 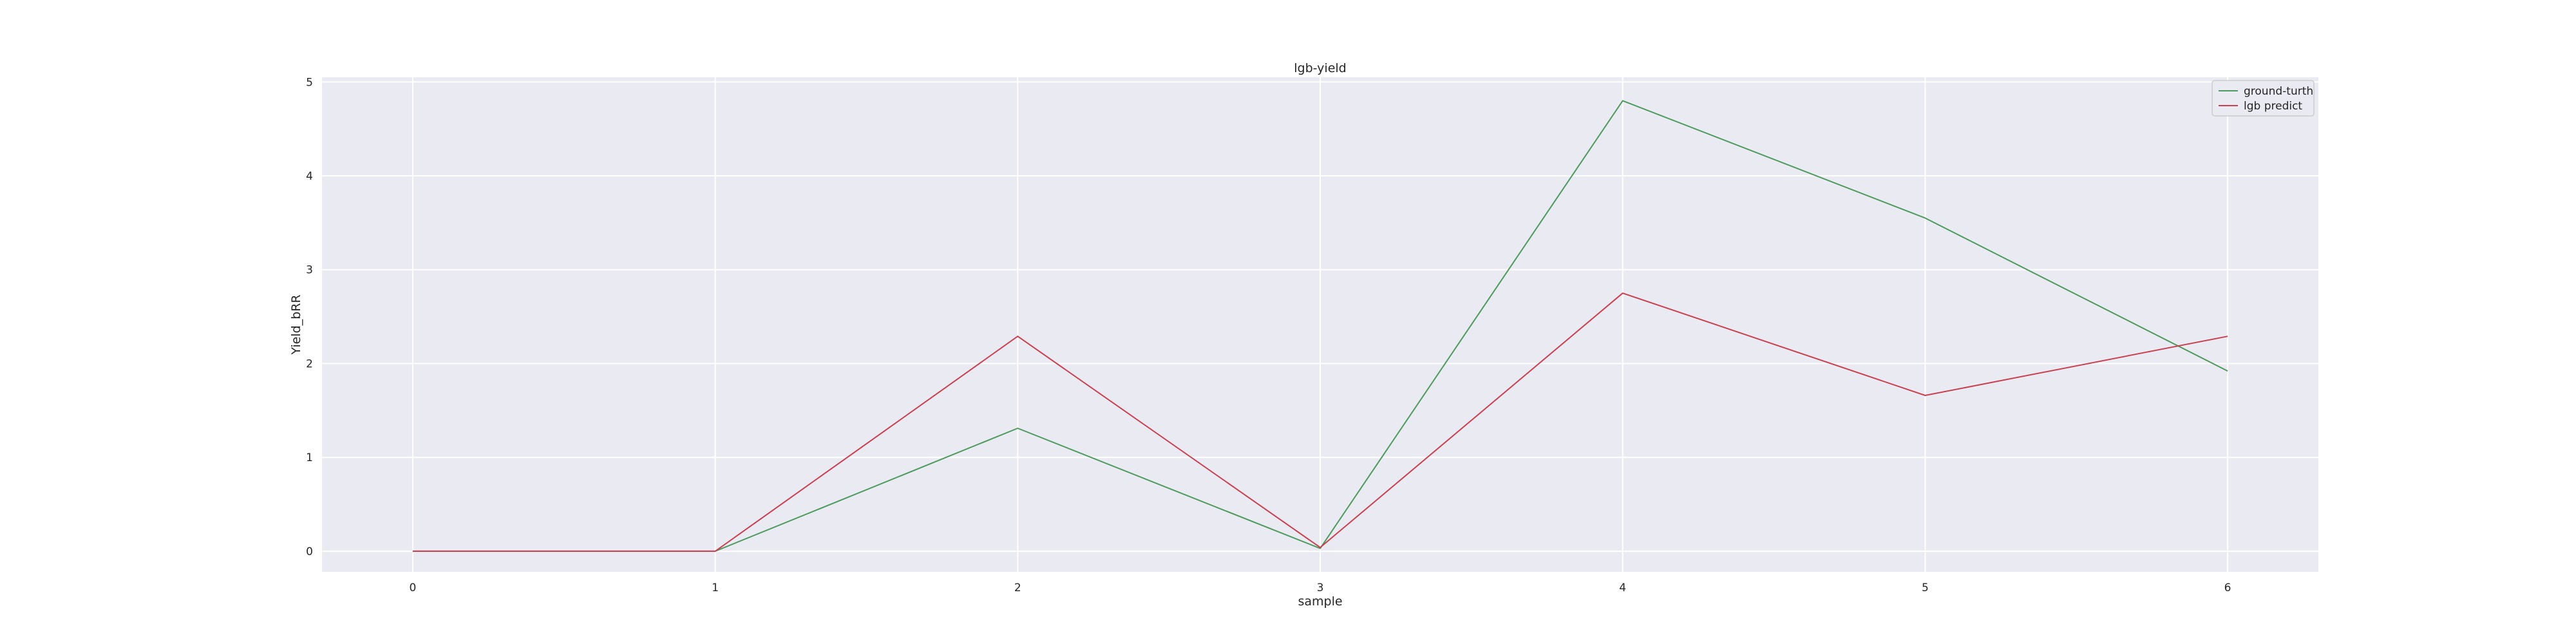 What do you see at coordinates (1320, 602) in the screenshot?
I see `x-axis-label: sample` at bounding box center [1320, 602].